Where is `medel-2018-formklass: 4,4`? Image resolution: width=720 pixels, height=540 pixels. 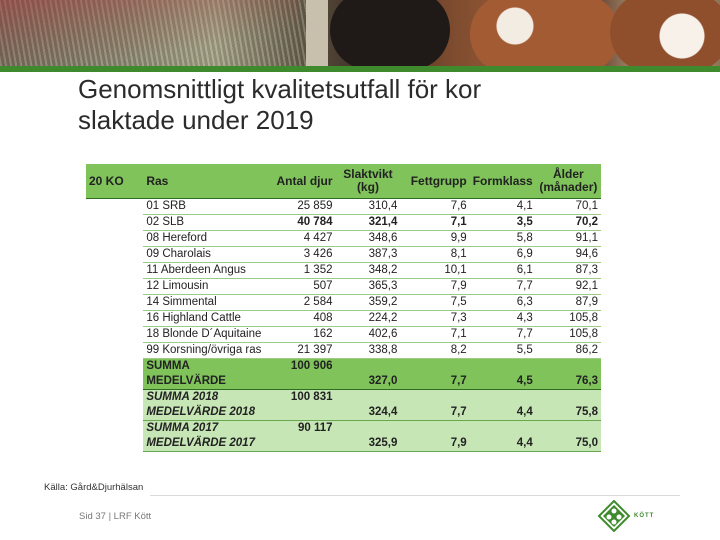
medel-2018-formklass: 4,4 is located at coordinates (502, 413).